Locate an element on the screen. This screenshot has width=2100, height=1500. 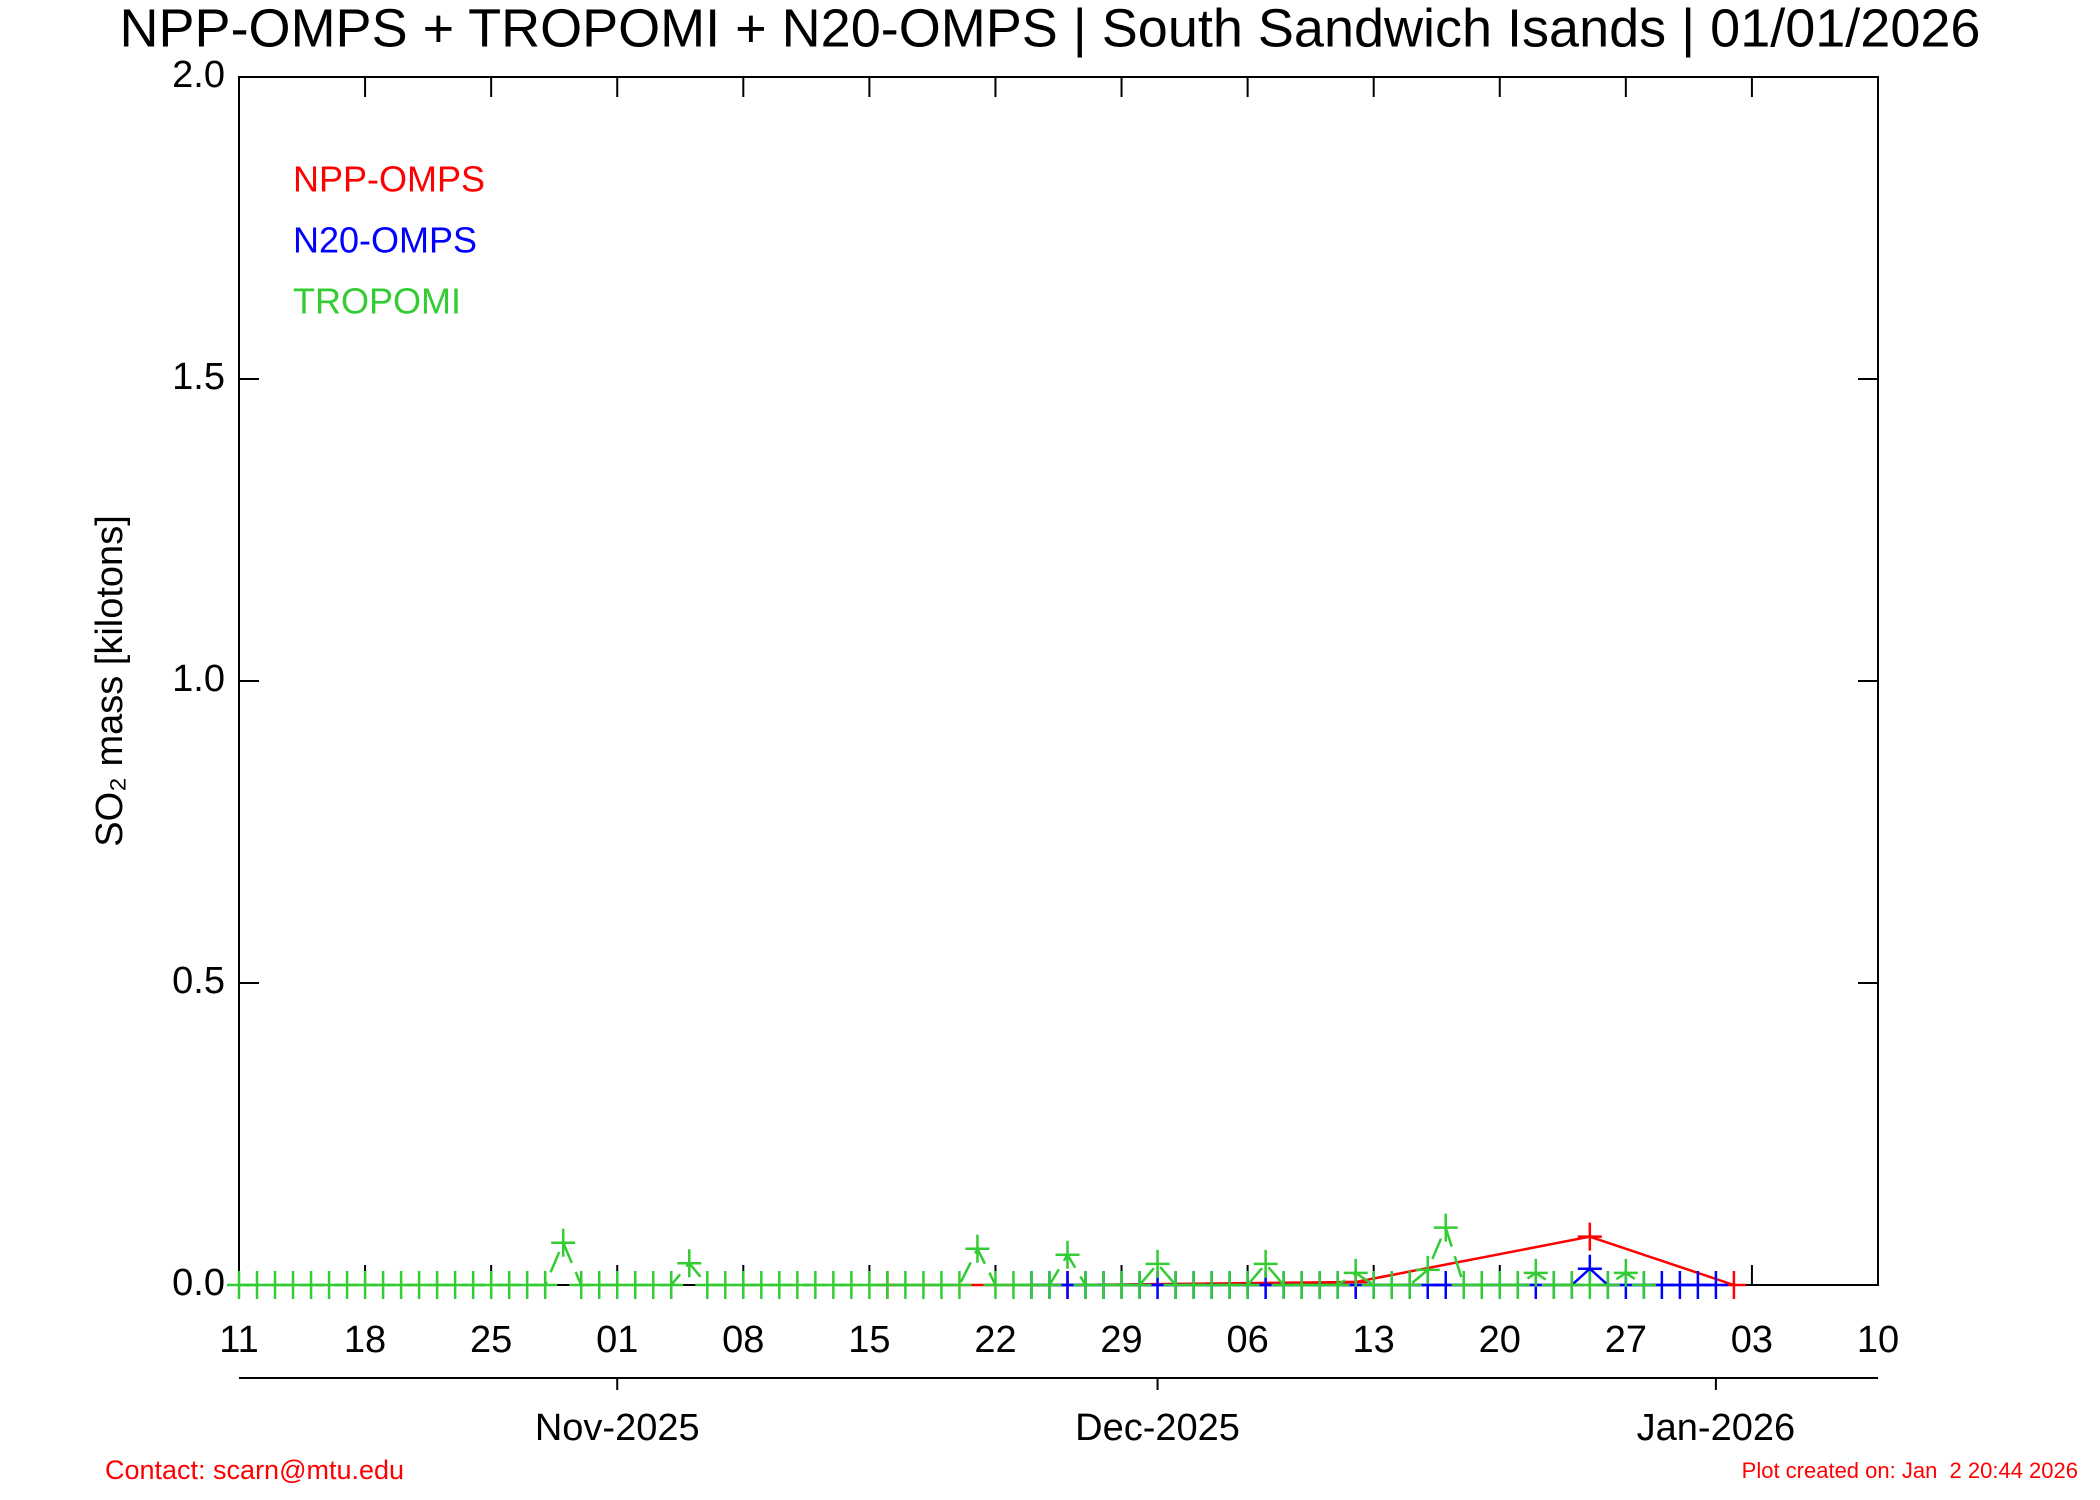
x-tick-label: 20 is located at coordinates (1500, 1340).